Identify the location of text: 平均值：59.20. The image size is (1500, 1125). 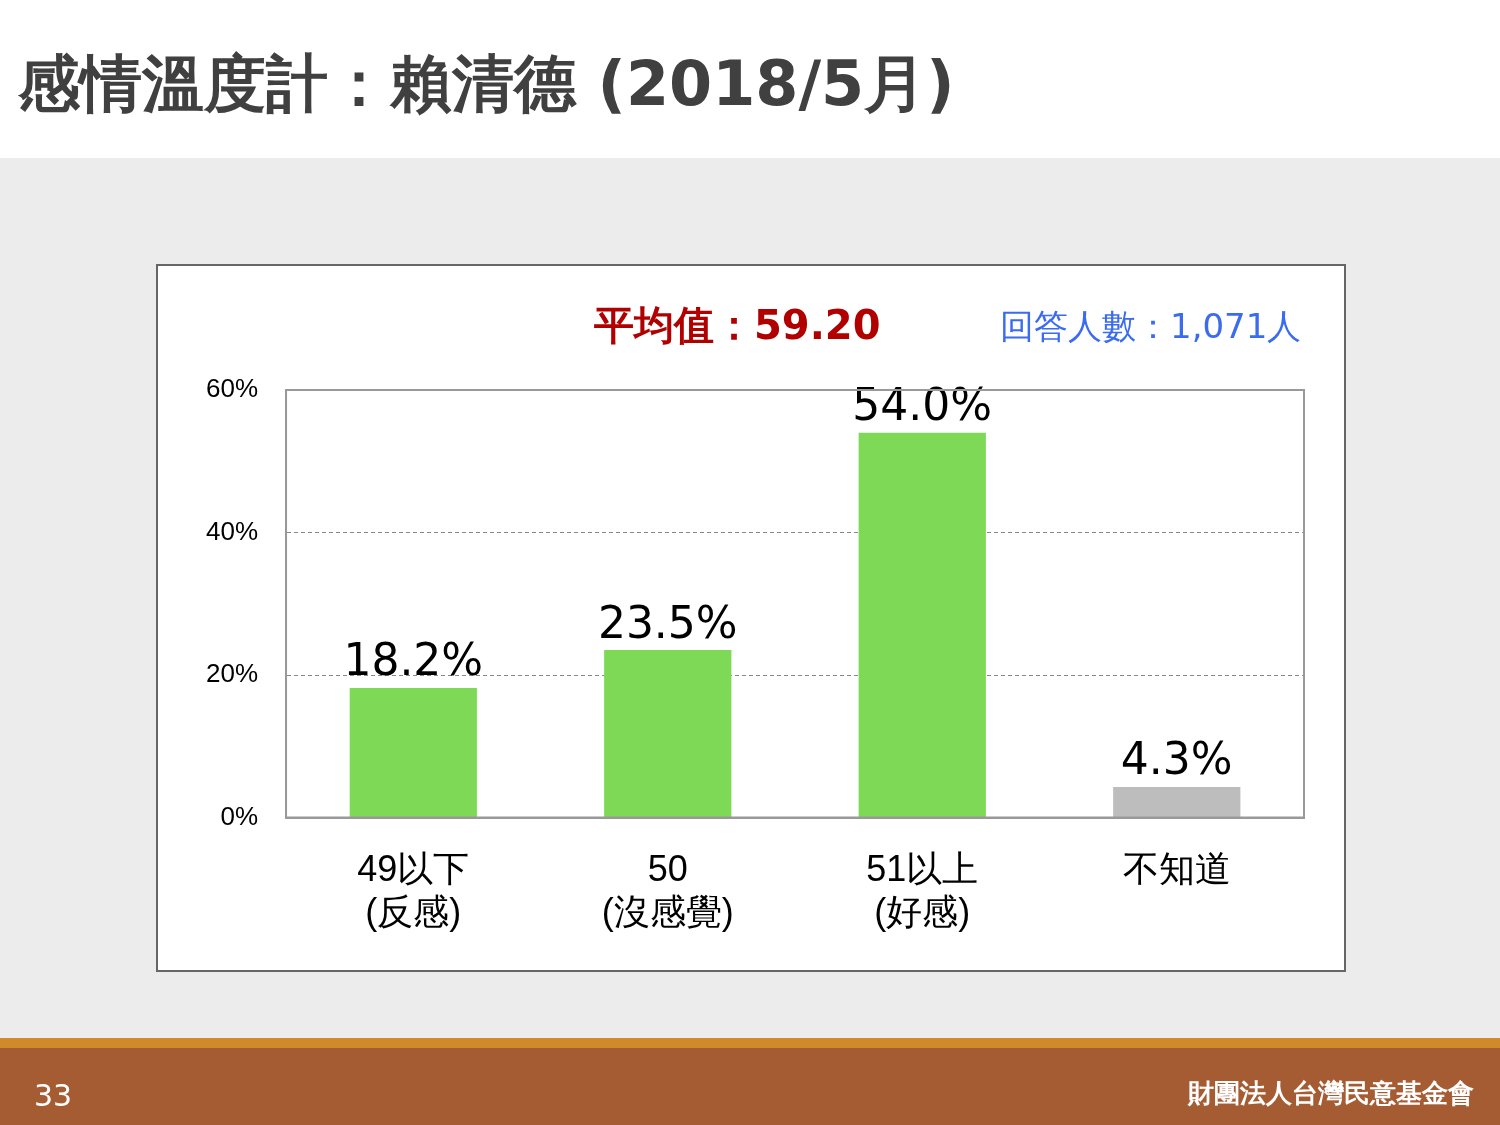
(737, 325).